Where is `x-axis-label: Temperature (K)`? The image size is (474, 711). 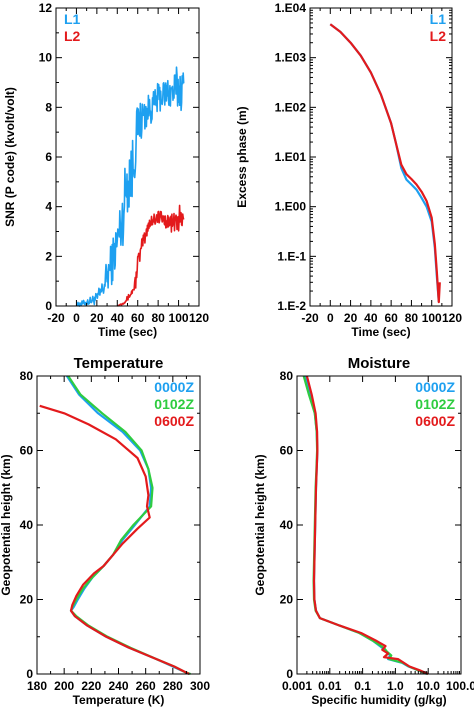
x-axis-label: Temperature (K) is located at coordinates (119, 700).